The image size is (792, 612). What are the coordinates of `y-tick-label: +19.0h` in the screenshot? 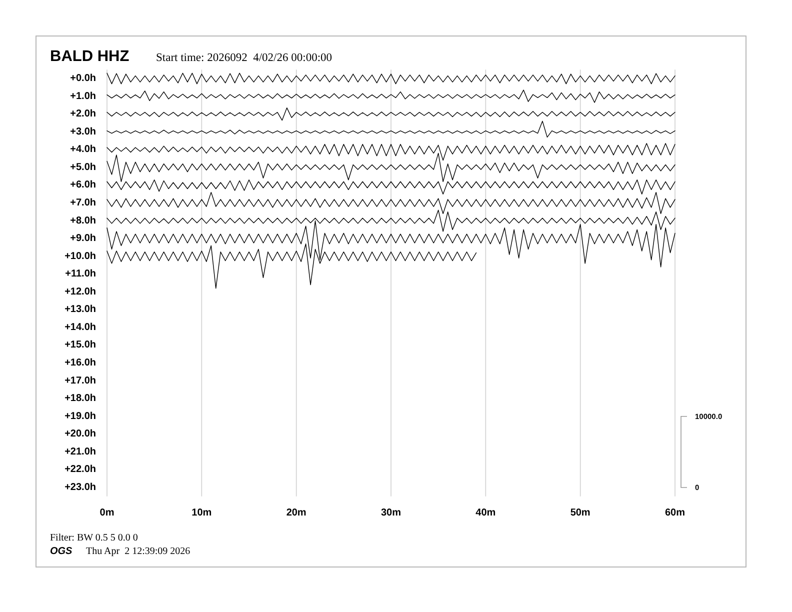 It's located at (80, 416).